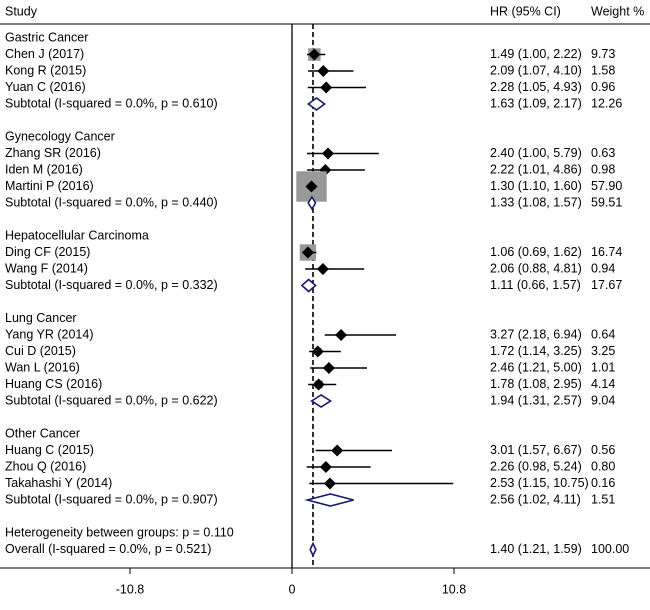 This screenshot has width=650, height=610. Describe the element at coordinates (111, 400) in the screenshot. I see `subtotal-label: Subtotal (I-squared = 0.0%, p = 0.622)` at that location.